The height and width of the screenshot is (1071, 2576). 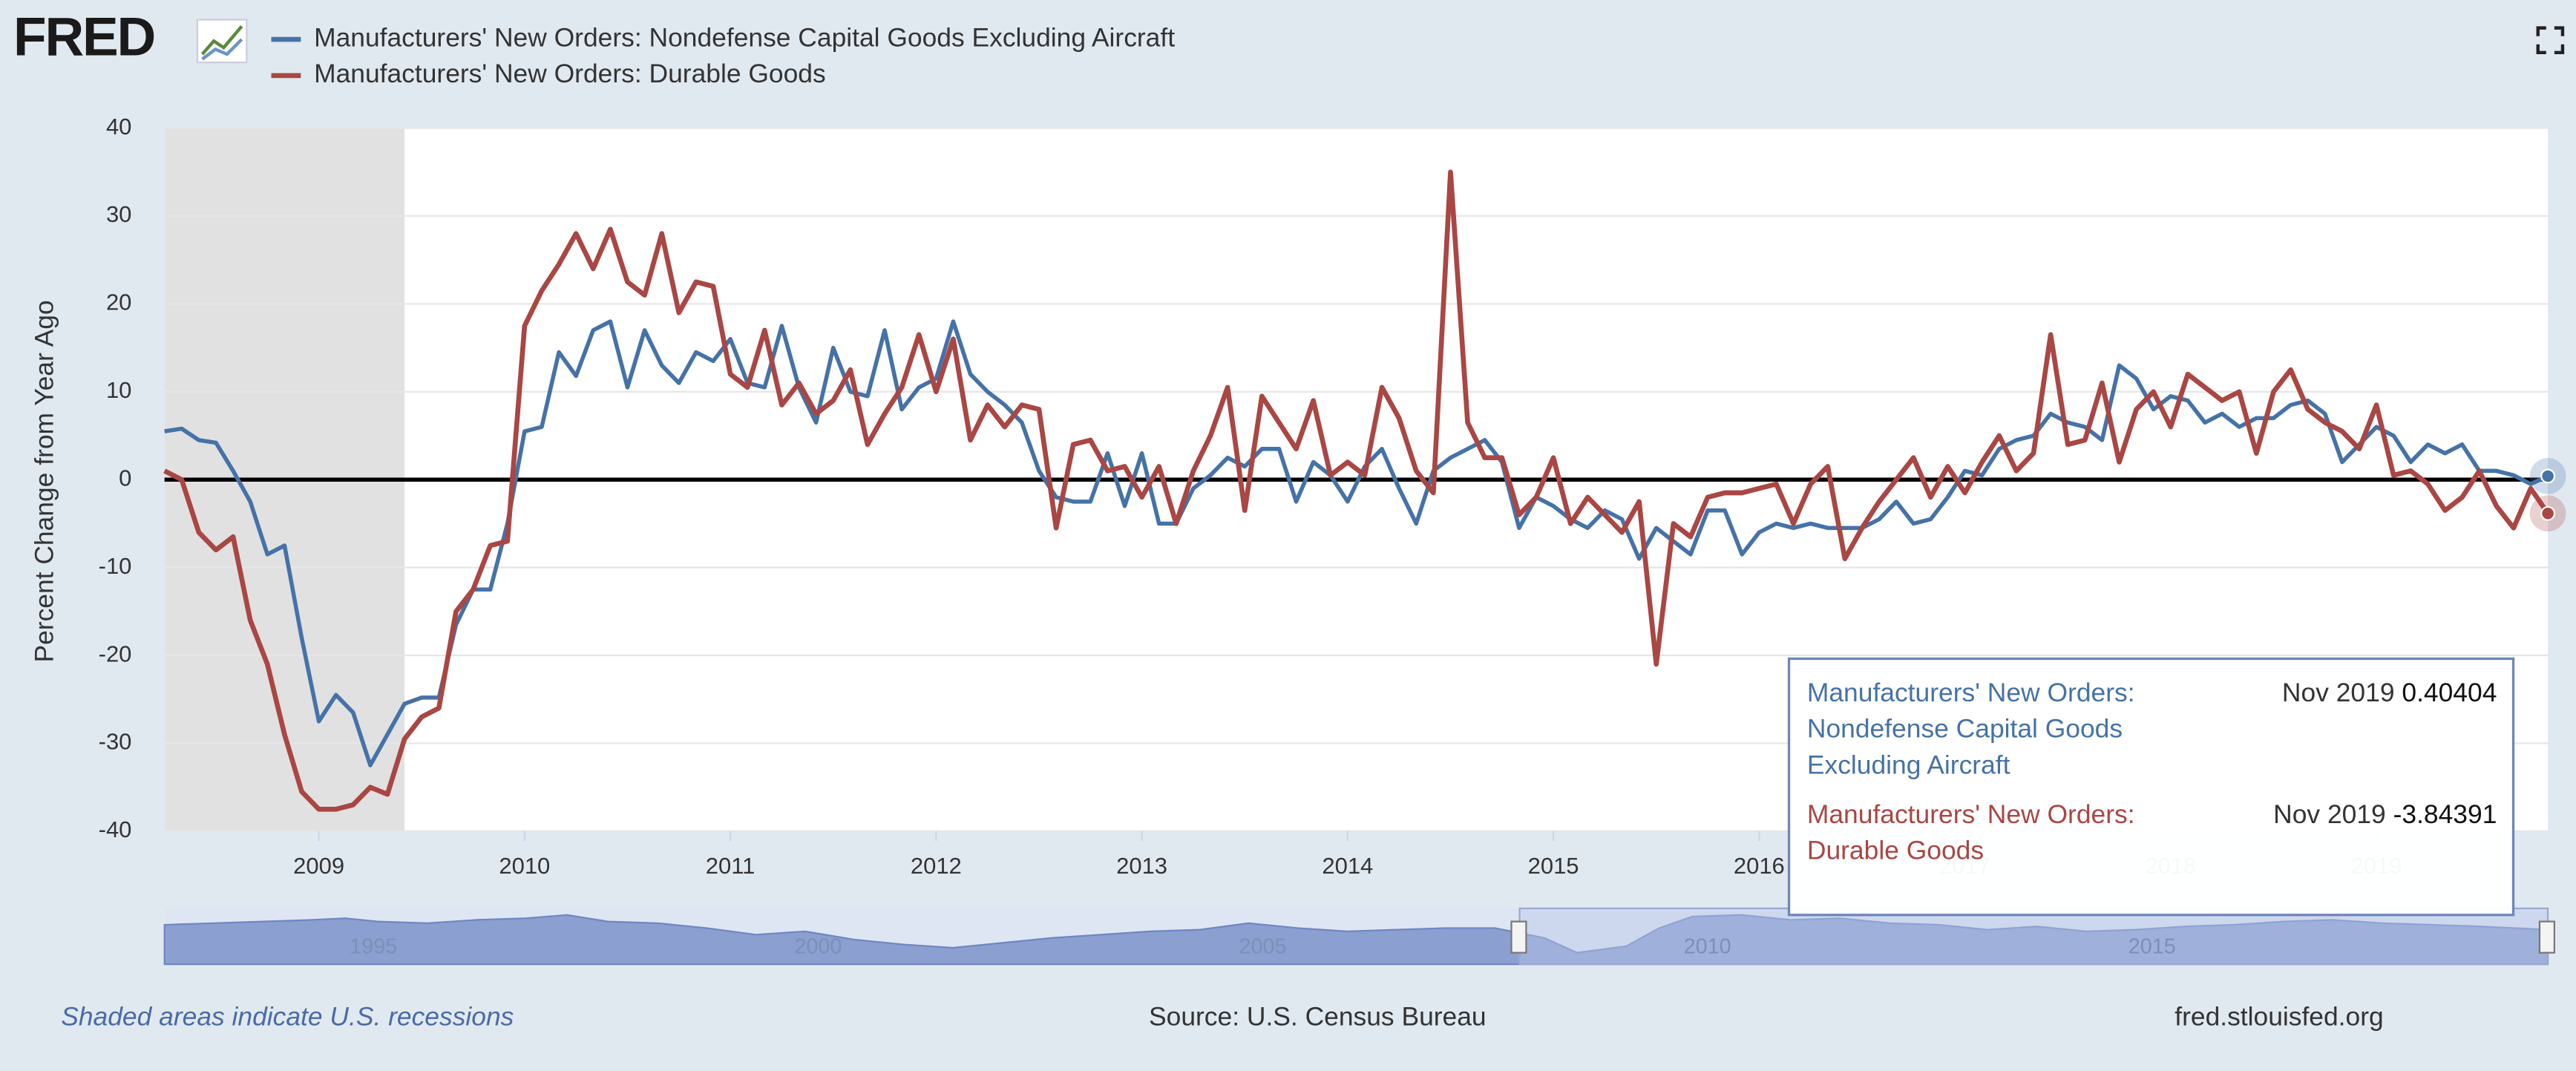 I want to click on legend-label: Manufacturers' New Orders: Durable Goods, so click(x=570, y=73).